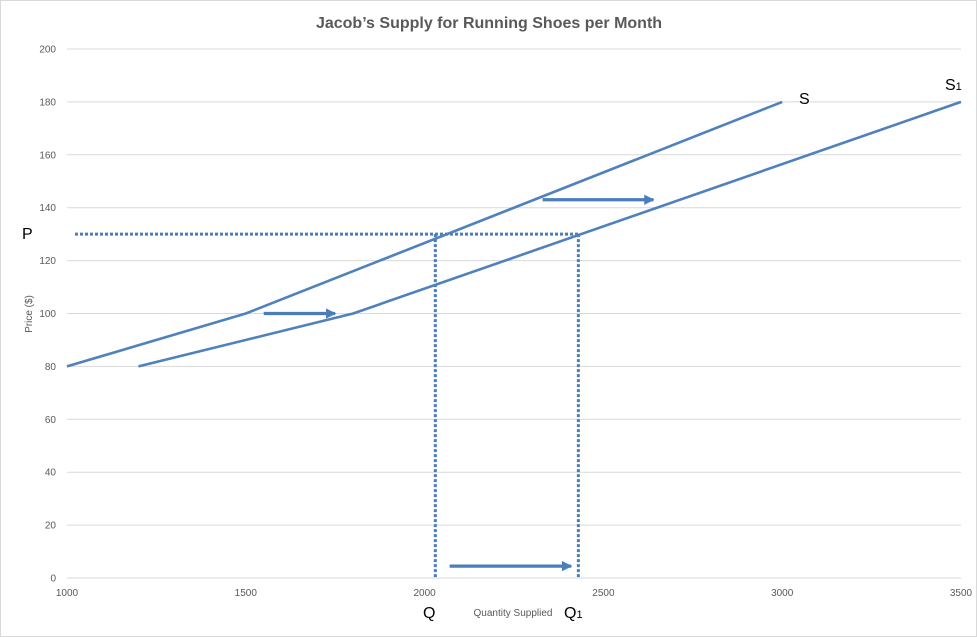  I want to click on y-axis-title: Price ($), so click(29, 314).